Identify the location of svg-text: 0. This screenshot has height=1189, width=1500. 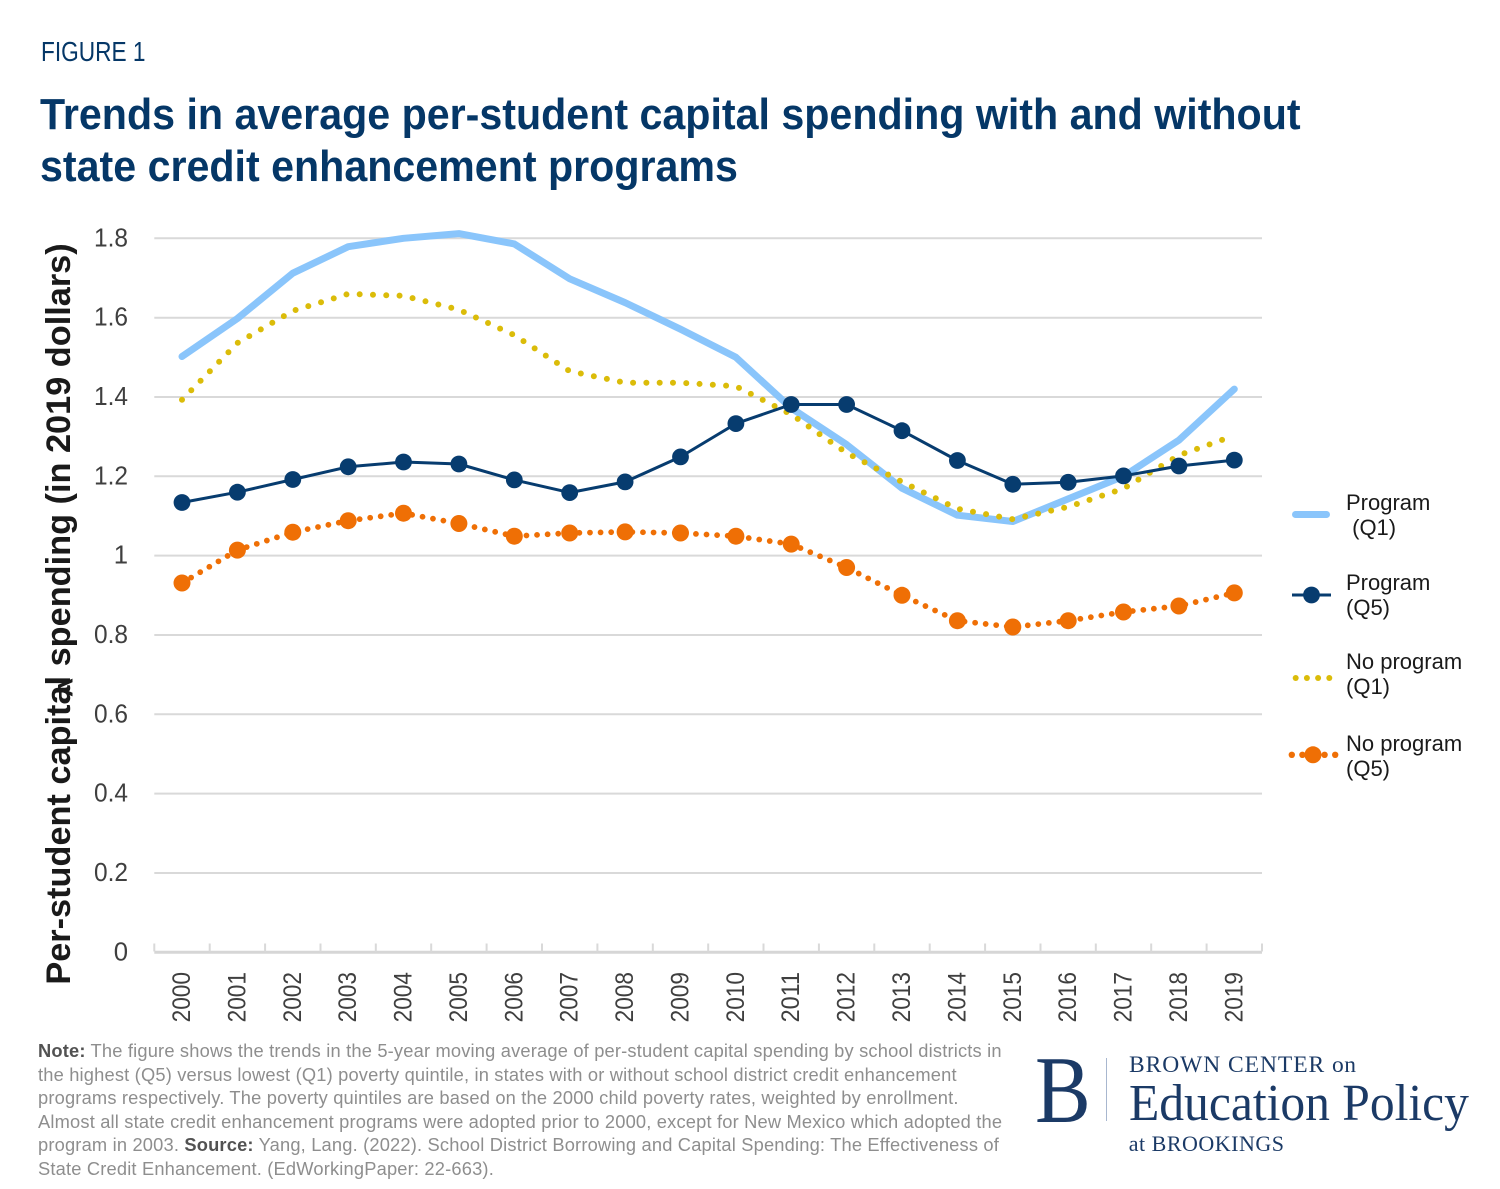
(121, 952).